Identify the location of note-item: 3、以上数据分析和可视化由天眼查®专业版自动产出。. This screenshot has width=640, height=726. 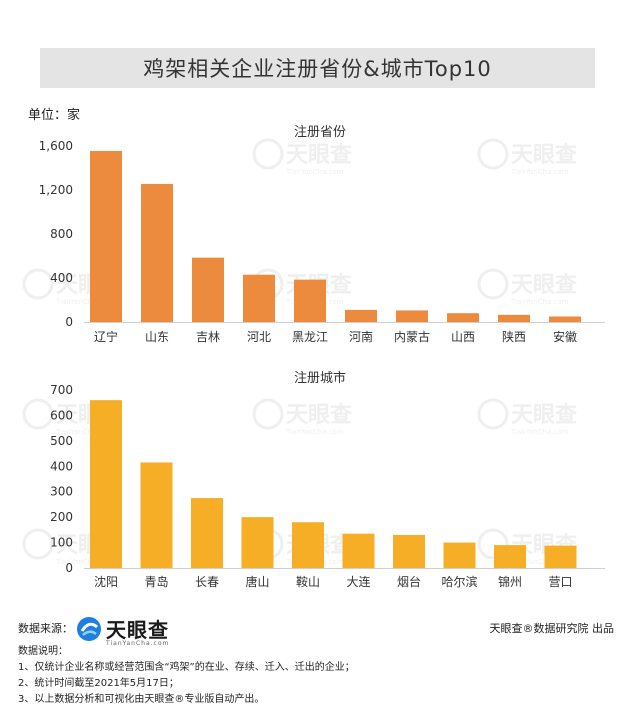
(141, 699).